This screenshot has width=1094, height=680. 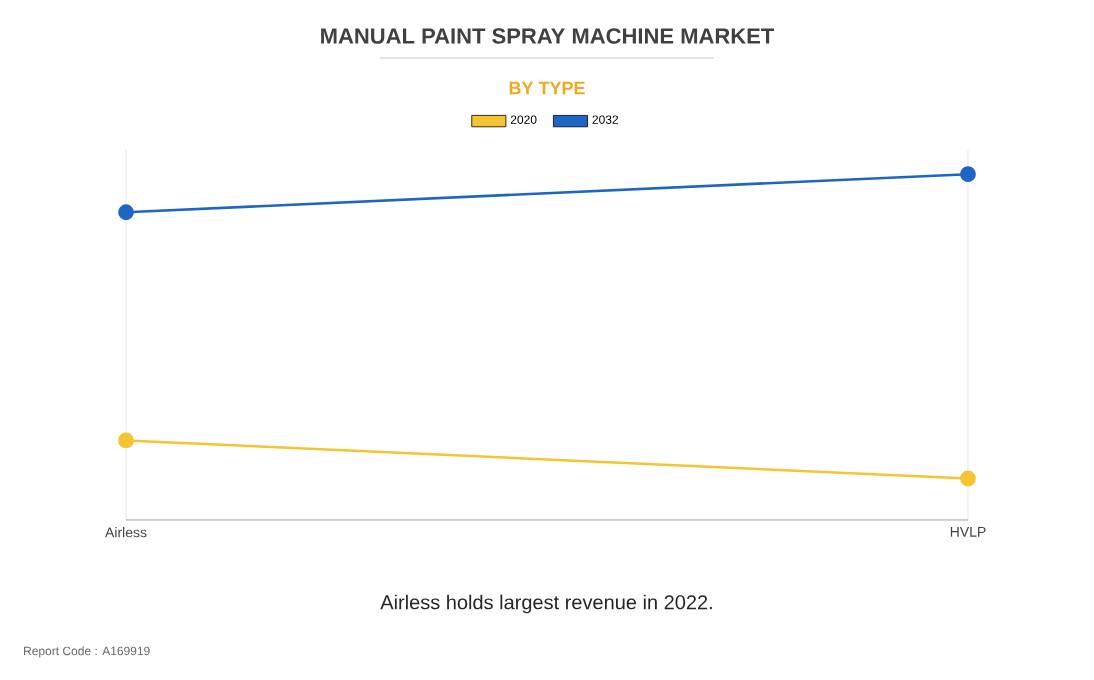 What do you see at coordinates (546, 604) in the screenshot?
I see `text: Airless holds largest revenue in 2022.` at bounding box center [546, 604].